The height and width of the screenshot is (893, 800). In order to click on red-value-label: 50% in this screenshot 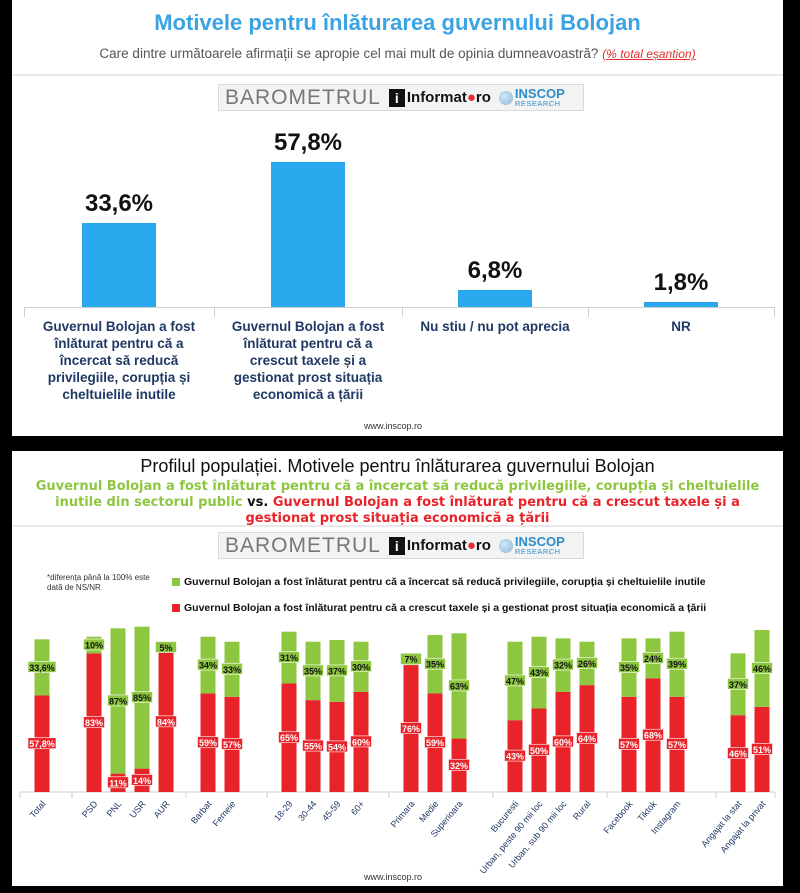, I will do `click(539, 751)`.